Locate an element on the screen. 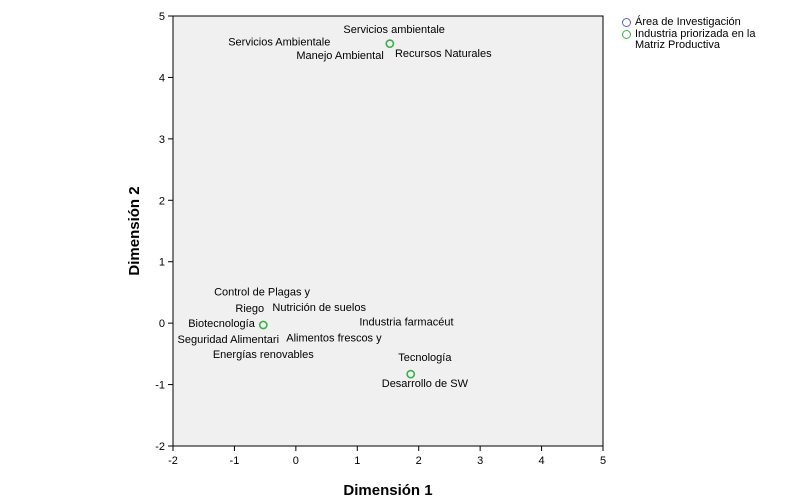 This screenshot has width=788, height=503. x-tick-label: 4 is located at coordinates (542, 461).